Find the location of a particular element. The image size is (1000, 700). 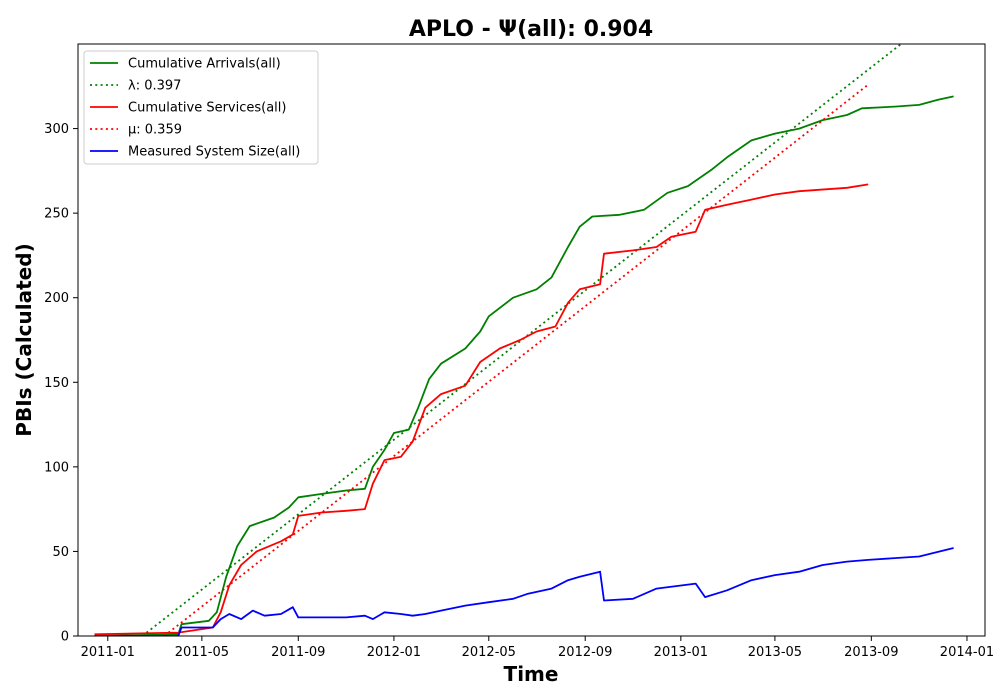

y-tick-label: 300 is located at coordinates (56, 129).